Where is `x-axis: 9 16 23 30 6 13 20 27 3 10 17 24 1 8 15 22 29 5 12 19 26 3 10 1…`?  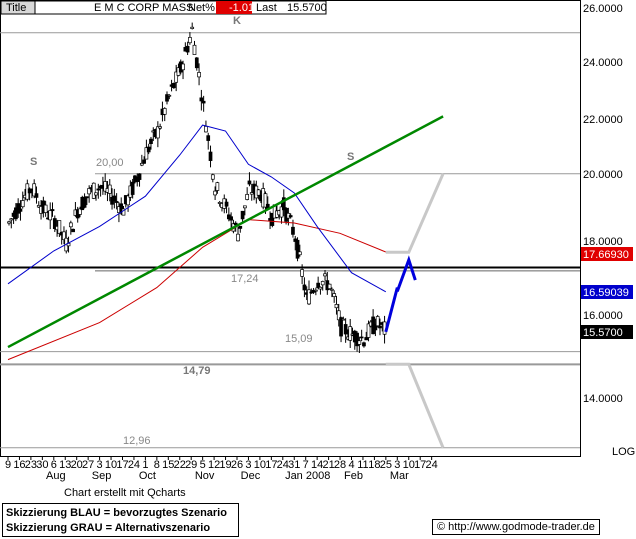 x-axis: 9 16 23 30 6 13 20 27 3 10 17 24 1 8 15 22 29 5 12 19 26 3 10 1… is located at coordinates (221, 469).